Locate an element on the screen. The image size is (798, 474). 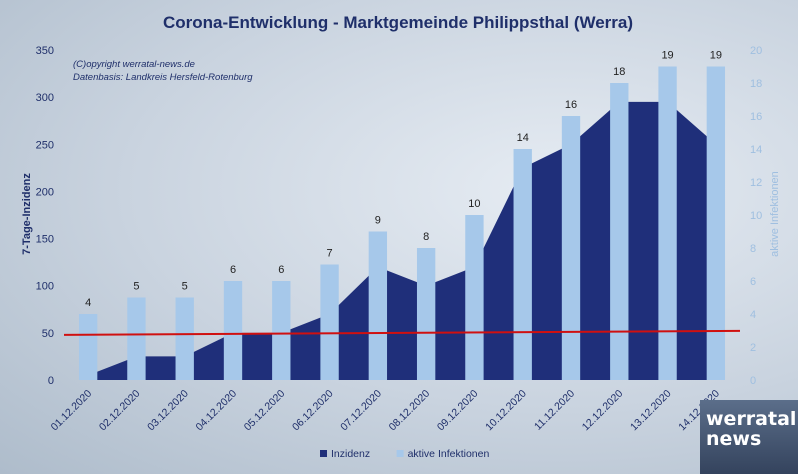
y-tick-label: 100 is located at coordinates (45, 287).